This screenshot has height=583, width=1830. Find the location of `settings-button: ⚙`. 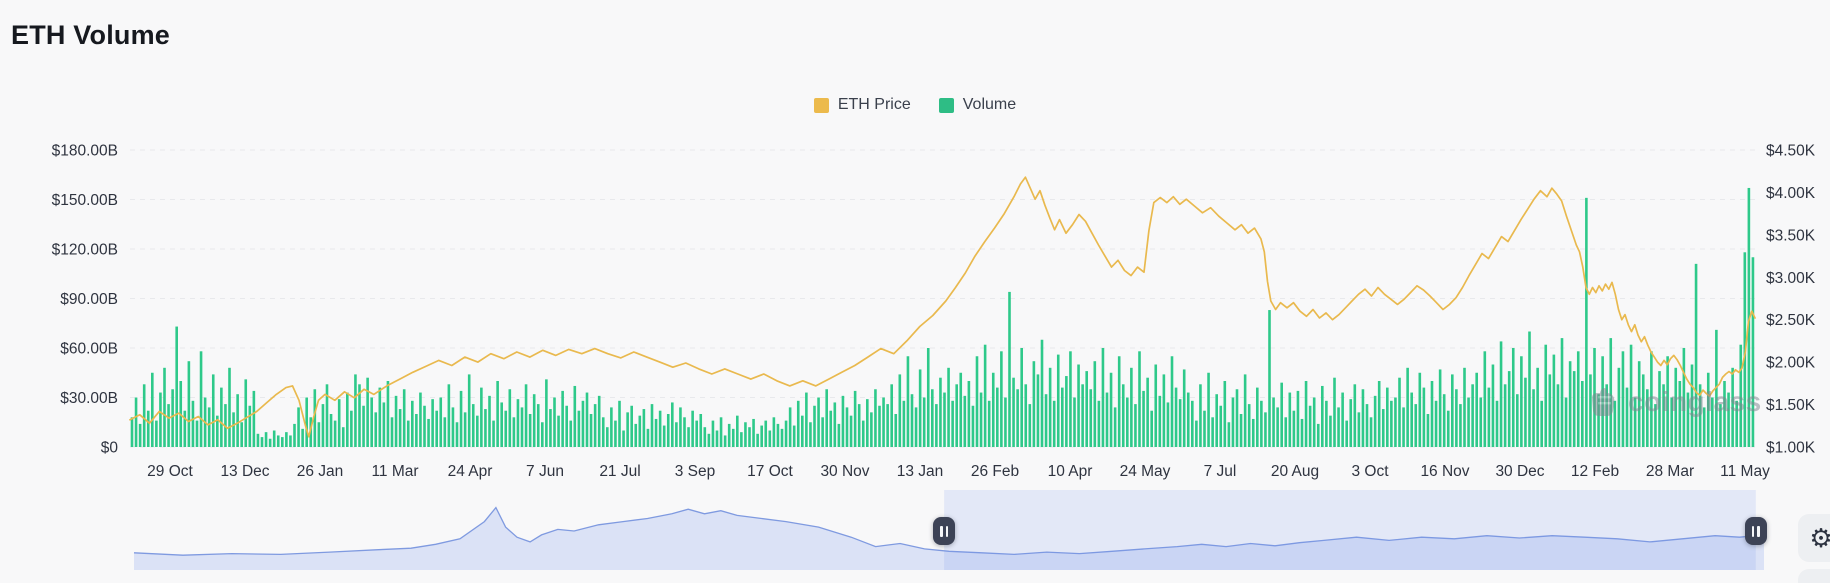

settings-button: ⚙ is located at coordinates (1814, 538).